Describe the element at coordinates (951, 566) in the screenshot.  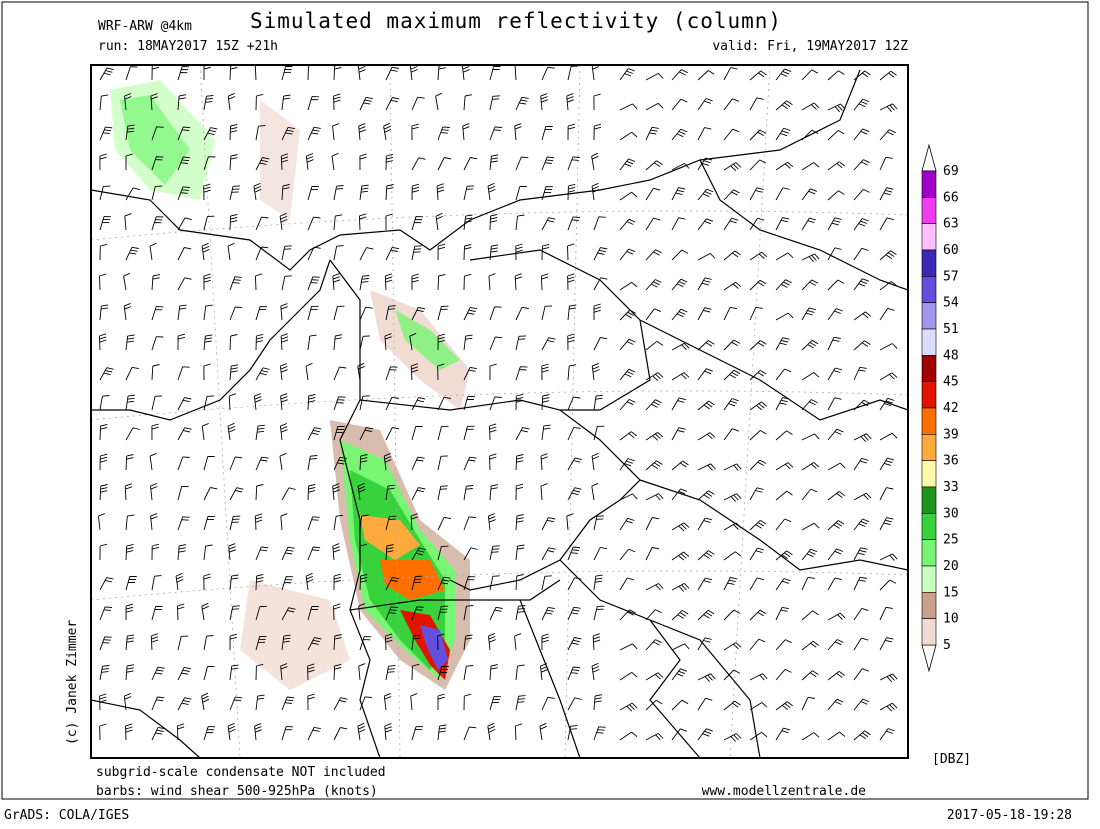
I see `colorbar-label: 20` at that location.